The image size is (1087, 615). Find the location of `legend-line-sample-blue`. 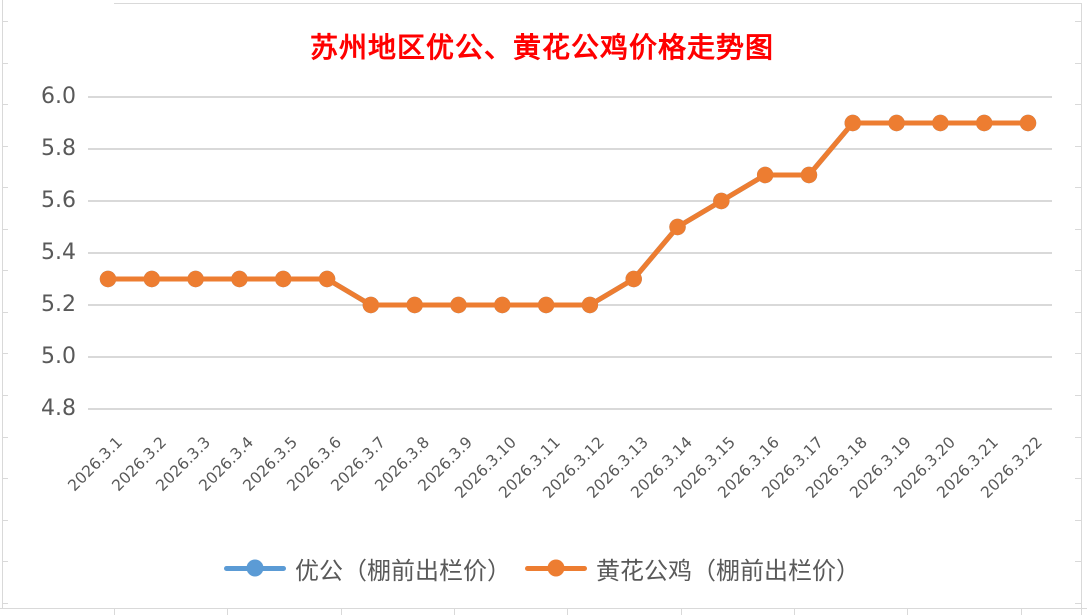

legend-line-sample-blue is located at coordinates (255, 568).